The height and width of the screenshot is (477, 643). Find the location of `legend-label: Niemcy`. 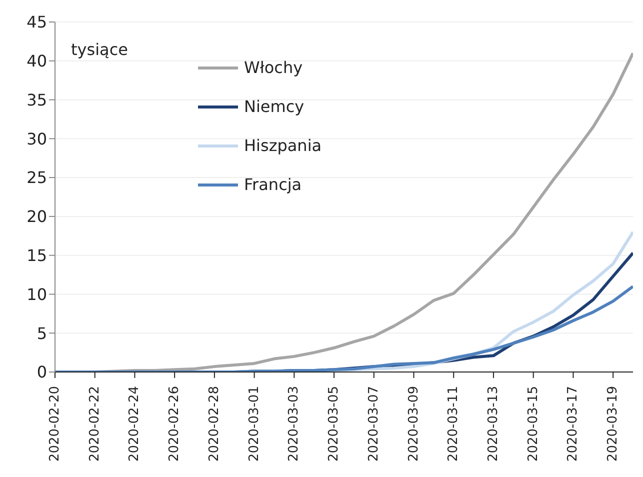

legend-label: Niemcy is located at coordinates (274, 106).